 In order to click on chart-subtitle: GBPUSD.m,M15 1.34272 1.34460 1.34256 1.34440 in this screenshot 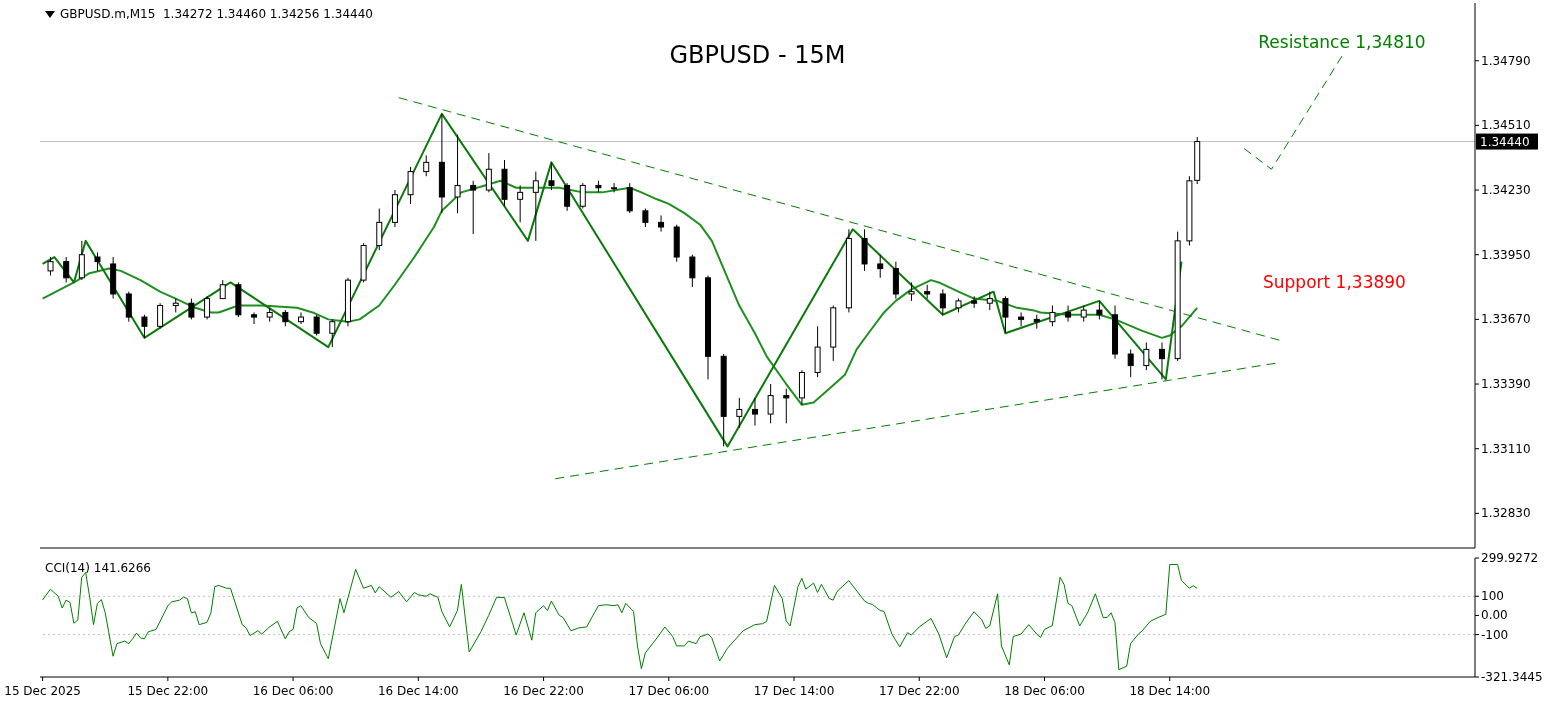, I will do `click(216, 14)`.